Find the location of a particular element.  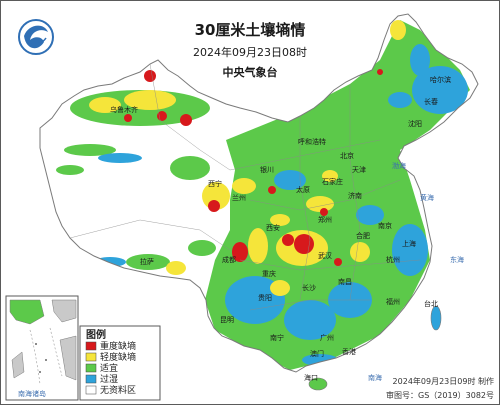

place-label: 南京 is located at coordinates (385, 225).